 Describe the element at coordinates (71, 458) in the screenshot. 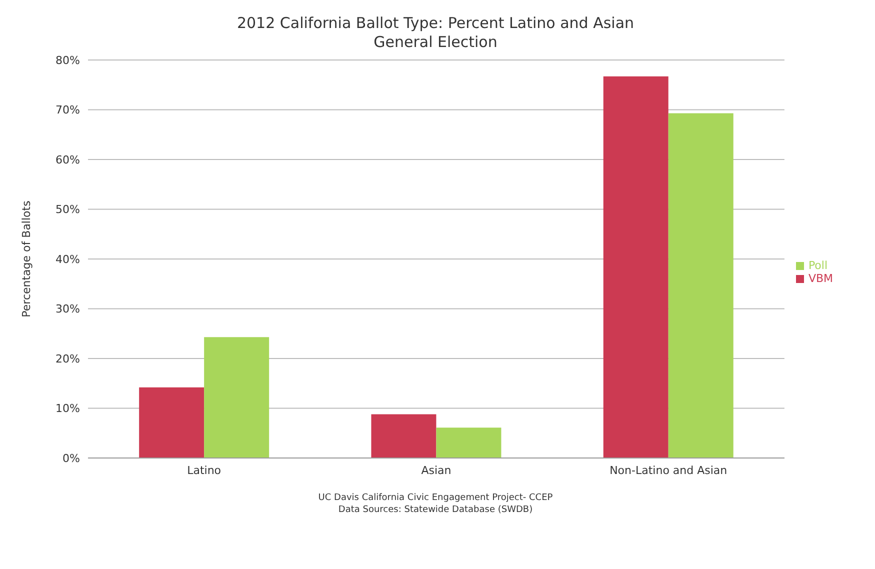

I see `y-tick-label: 0%` at that location.